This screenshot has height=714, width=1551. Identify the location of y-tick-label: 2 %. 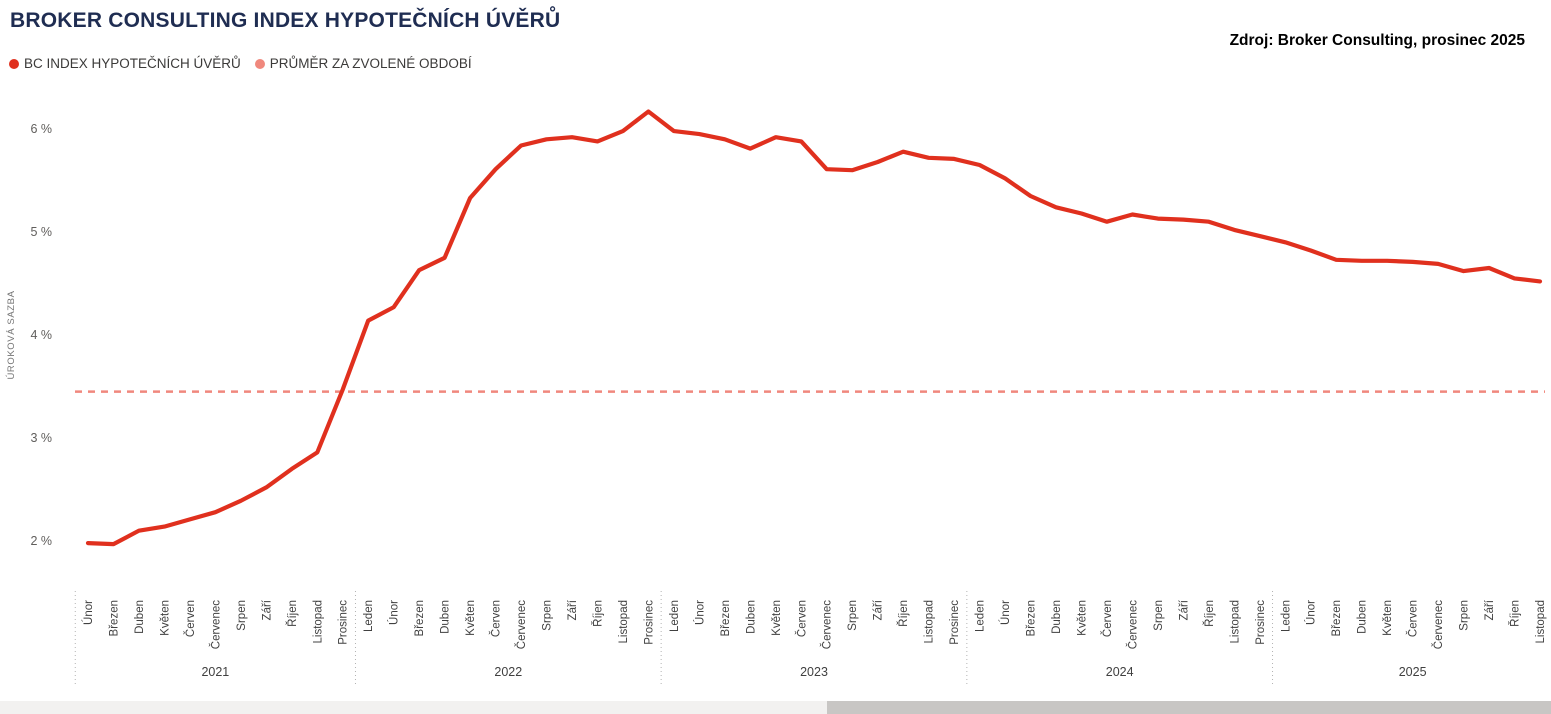
(41, 541).